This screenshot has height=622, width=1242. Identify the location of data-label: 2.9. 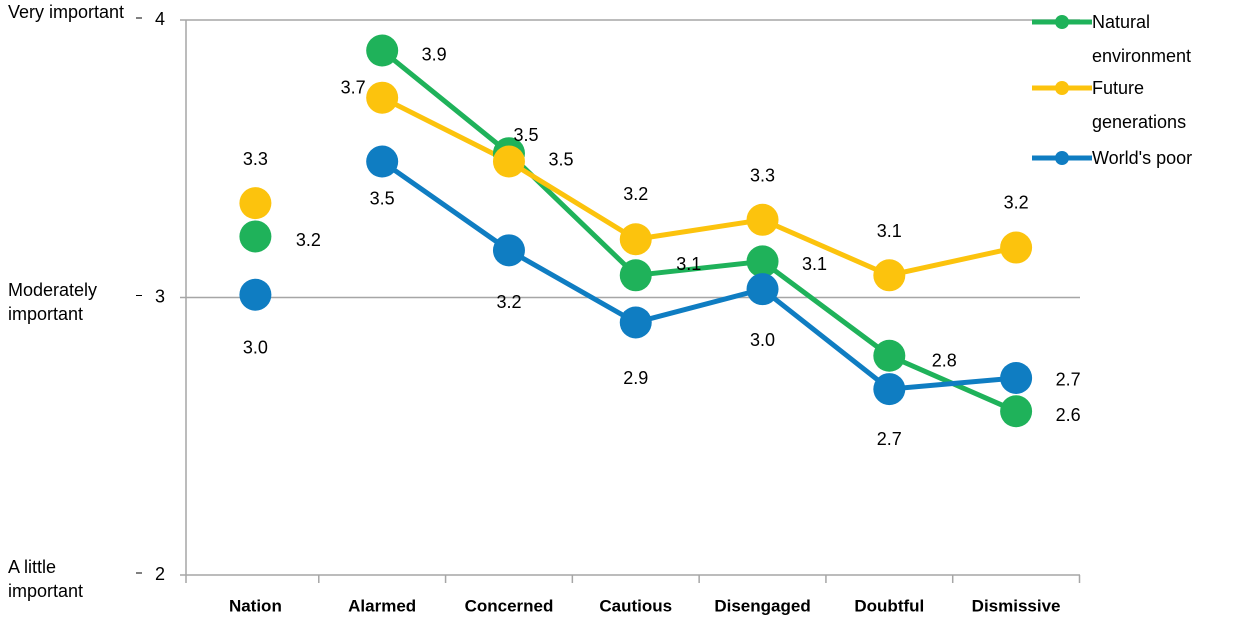
(635, 378).